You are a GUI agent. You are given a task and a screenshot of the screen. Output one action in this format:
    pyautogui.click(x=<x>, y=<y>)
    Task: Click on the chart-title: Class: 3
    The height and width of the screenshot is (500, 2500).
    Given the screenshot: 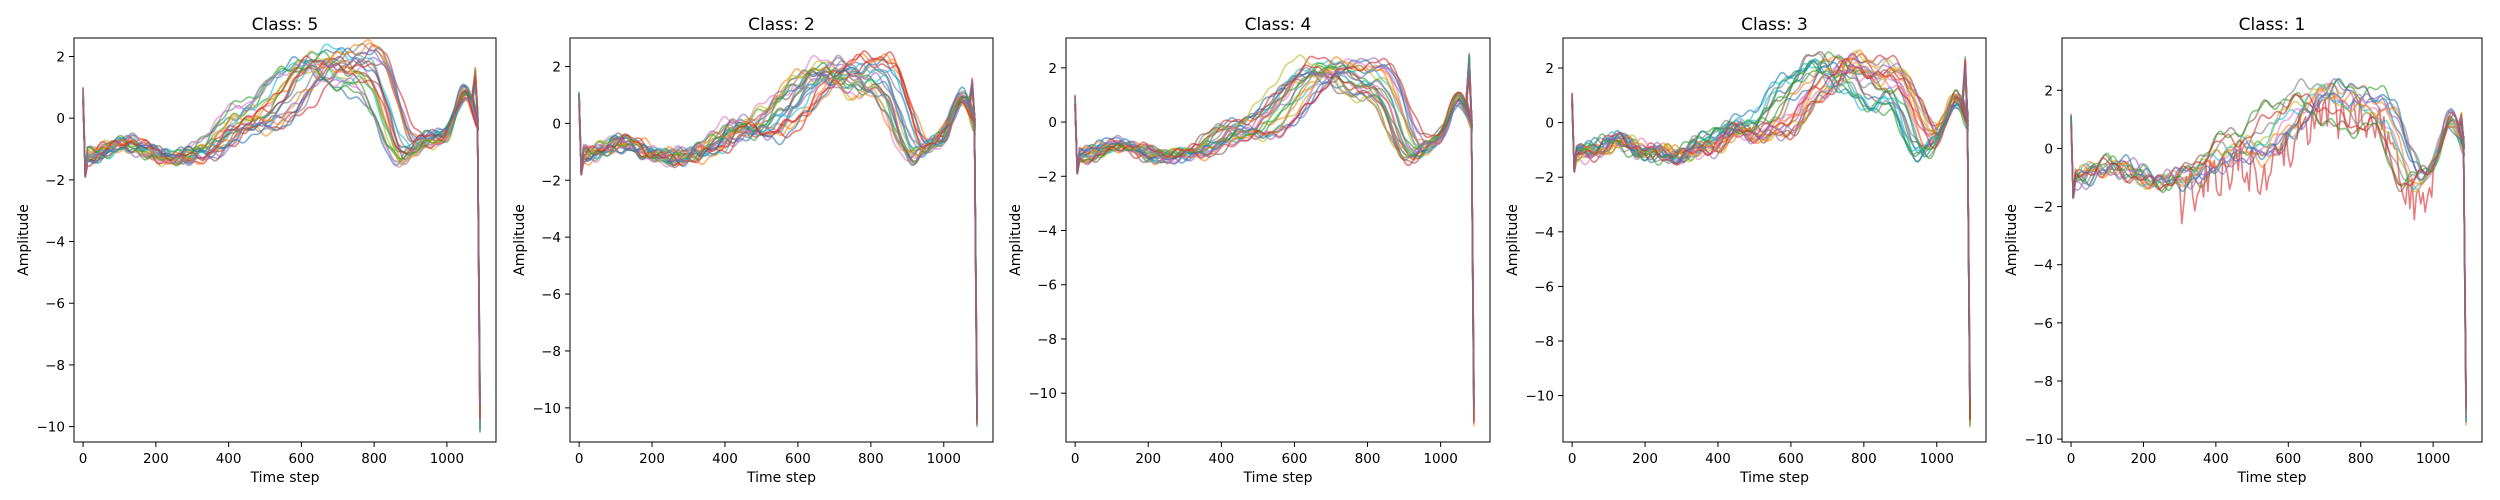 What is the action you would take?
    pyautogui.click(x=1774, y=25)
    